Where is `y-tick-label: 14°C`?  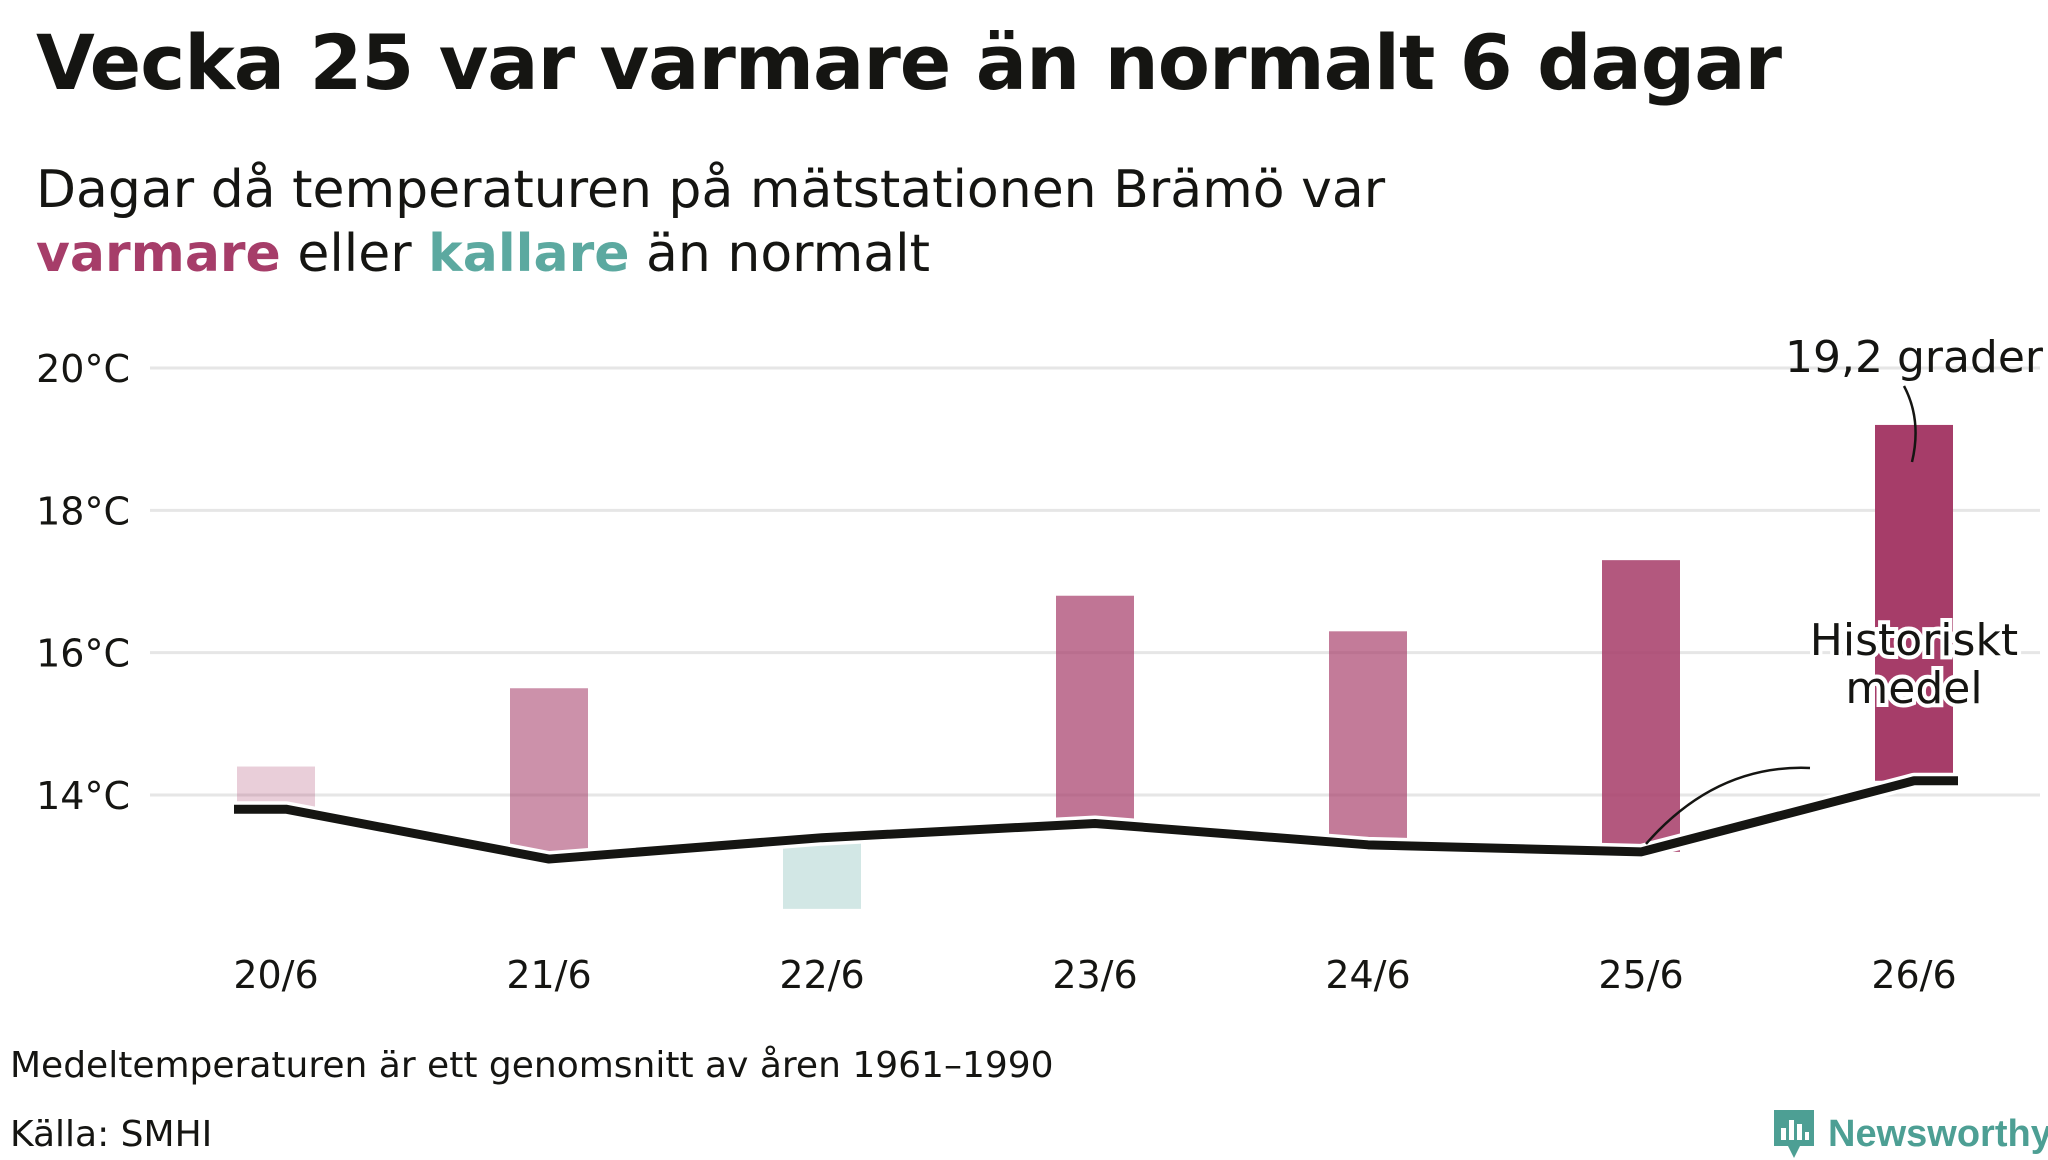
y-tick-label: 14°C is located at coordinates (83, 796).